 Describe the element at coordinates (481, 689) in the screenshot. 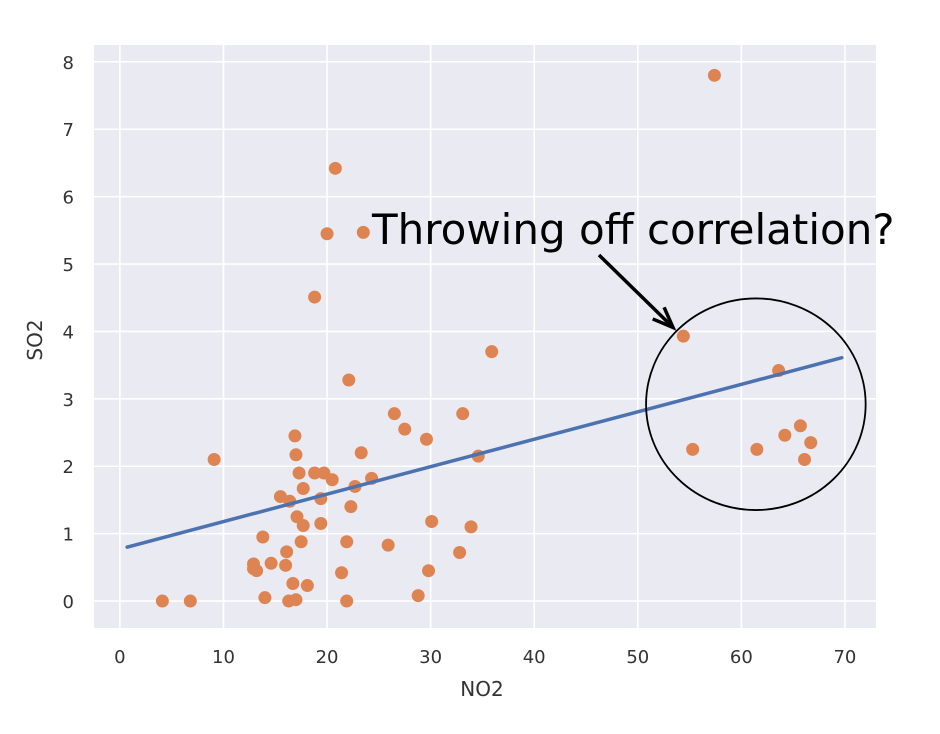

I see `x-axis-label: NO2` at that location.